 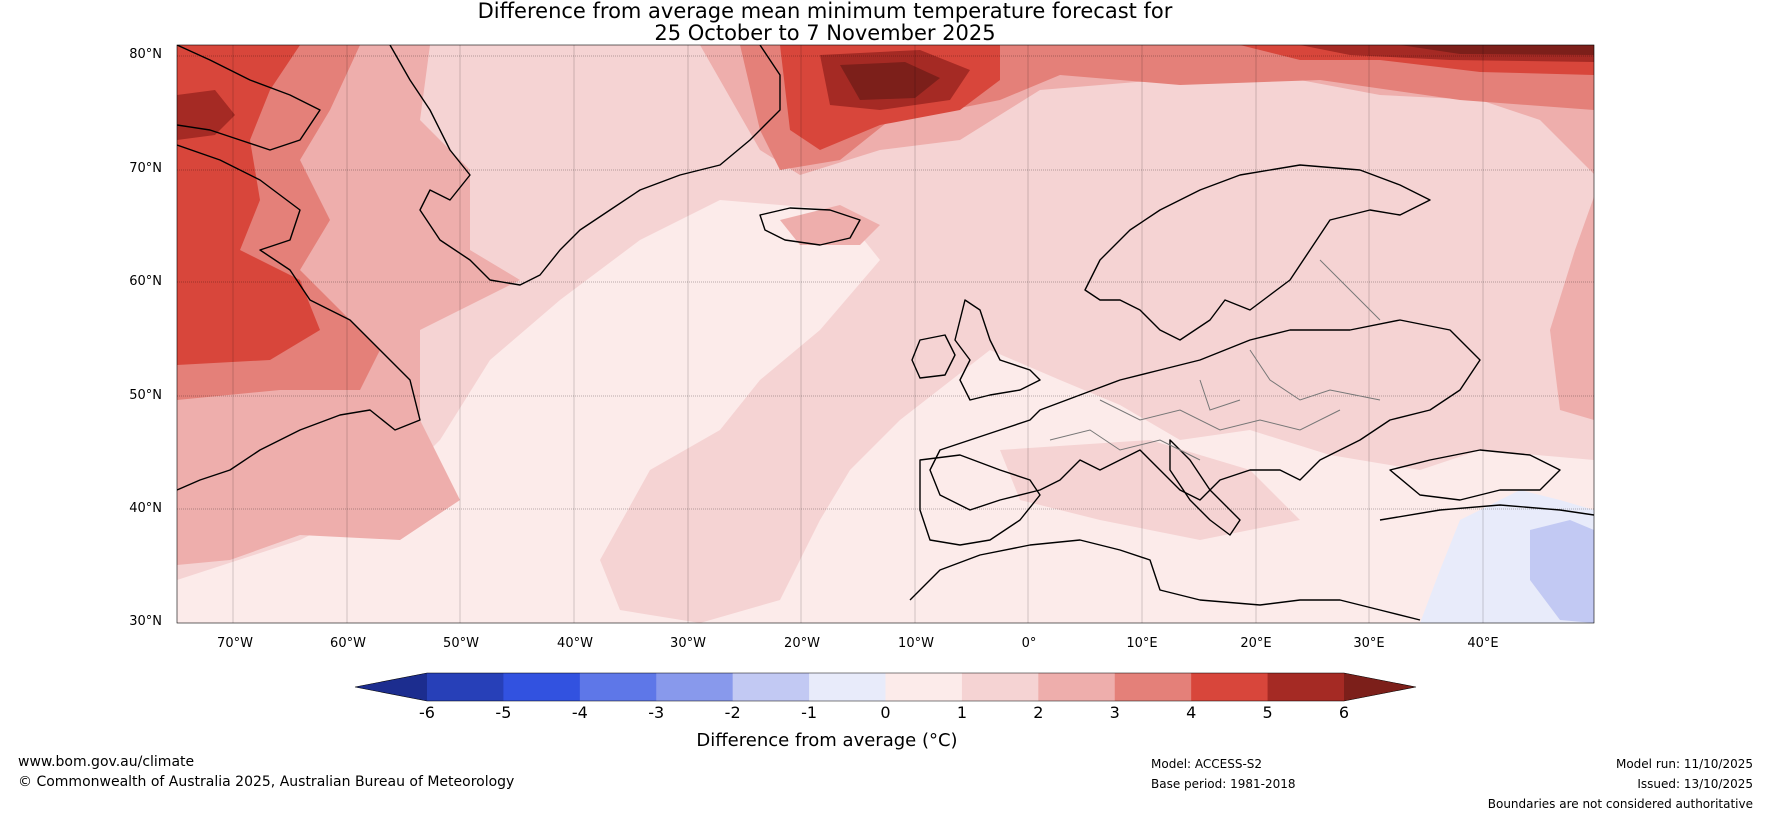 What do you see at coordinates (933, 356) in the screenshot?
I see `coast-ireland` at bounding box center [933, 356].